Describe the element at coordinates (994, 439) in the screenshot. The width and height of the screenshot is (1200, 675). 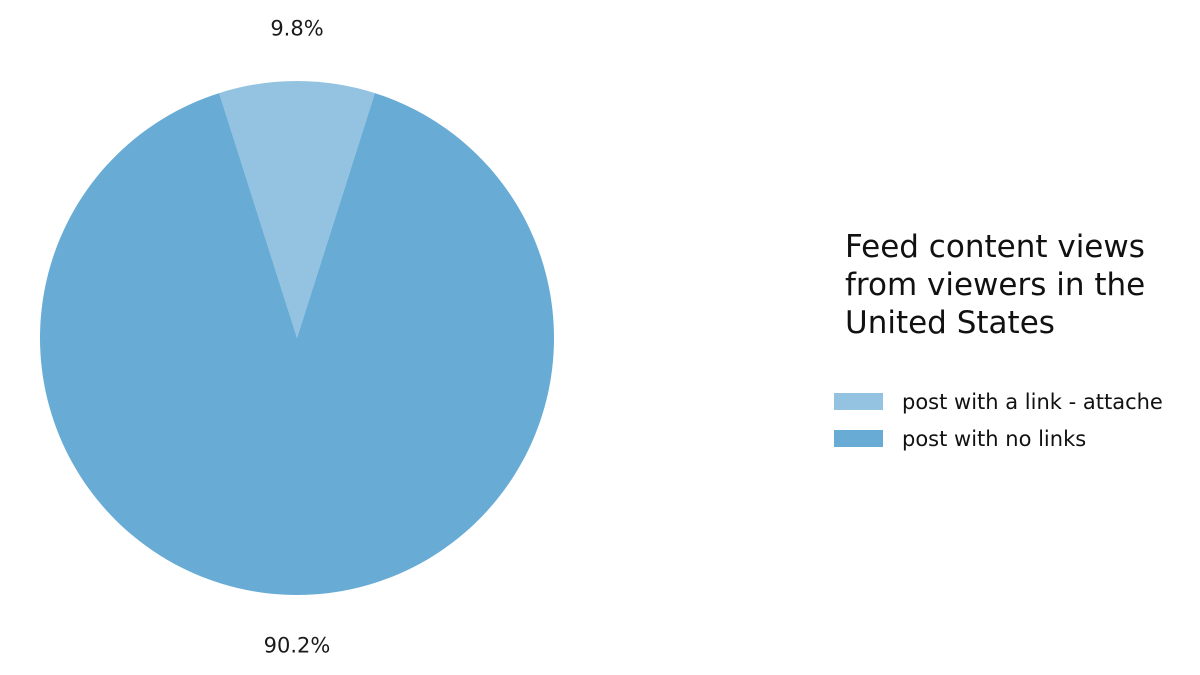
I see `legend-label-2: post with no links` at that location.